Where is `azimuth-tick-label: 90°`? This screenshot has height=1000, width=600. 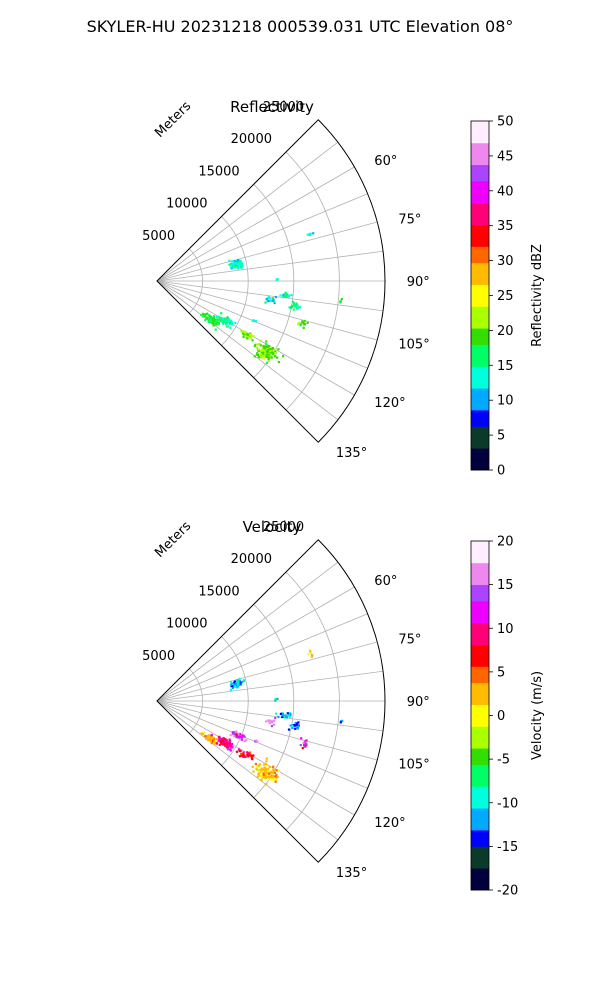 azimuth-tick-label: 90° is located at coordinates (418, 282).